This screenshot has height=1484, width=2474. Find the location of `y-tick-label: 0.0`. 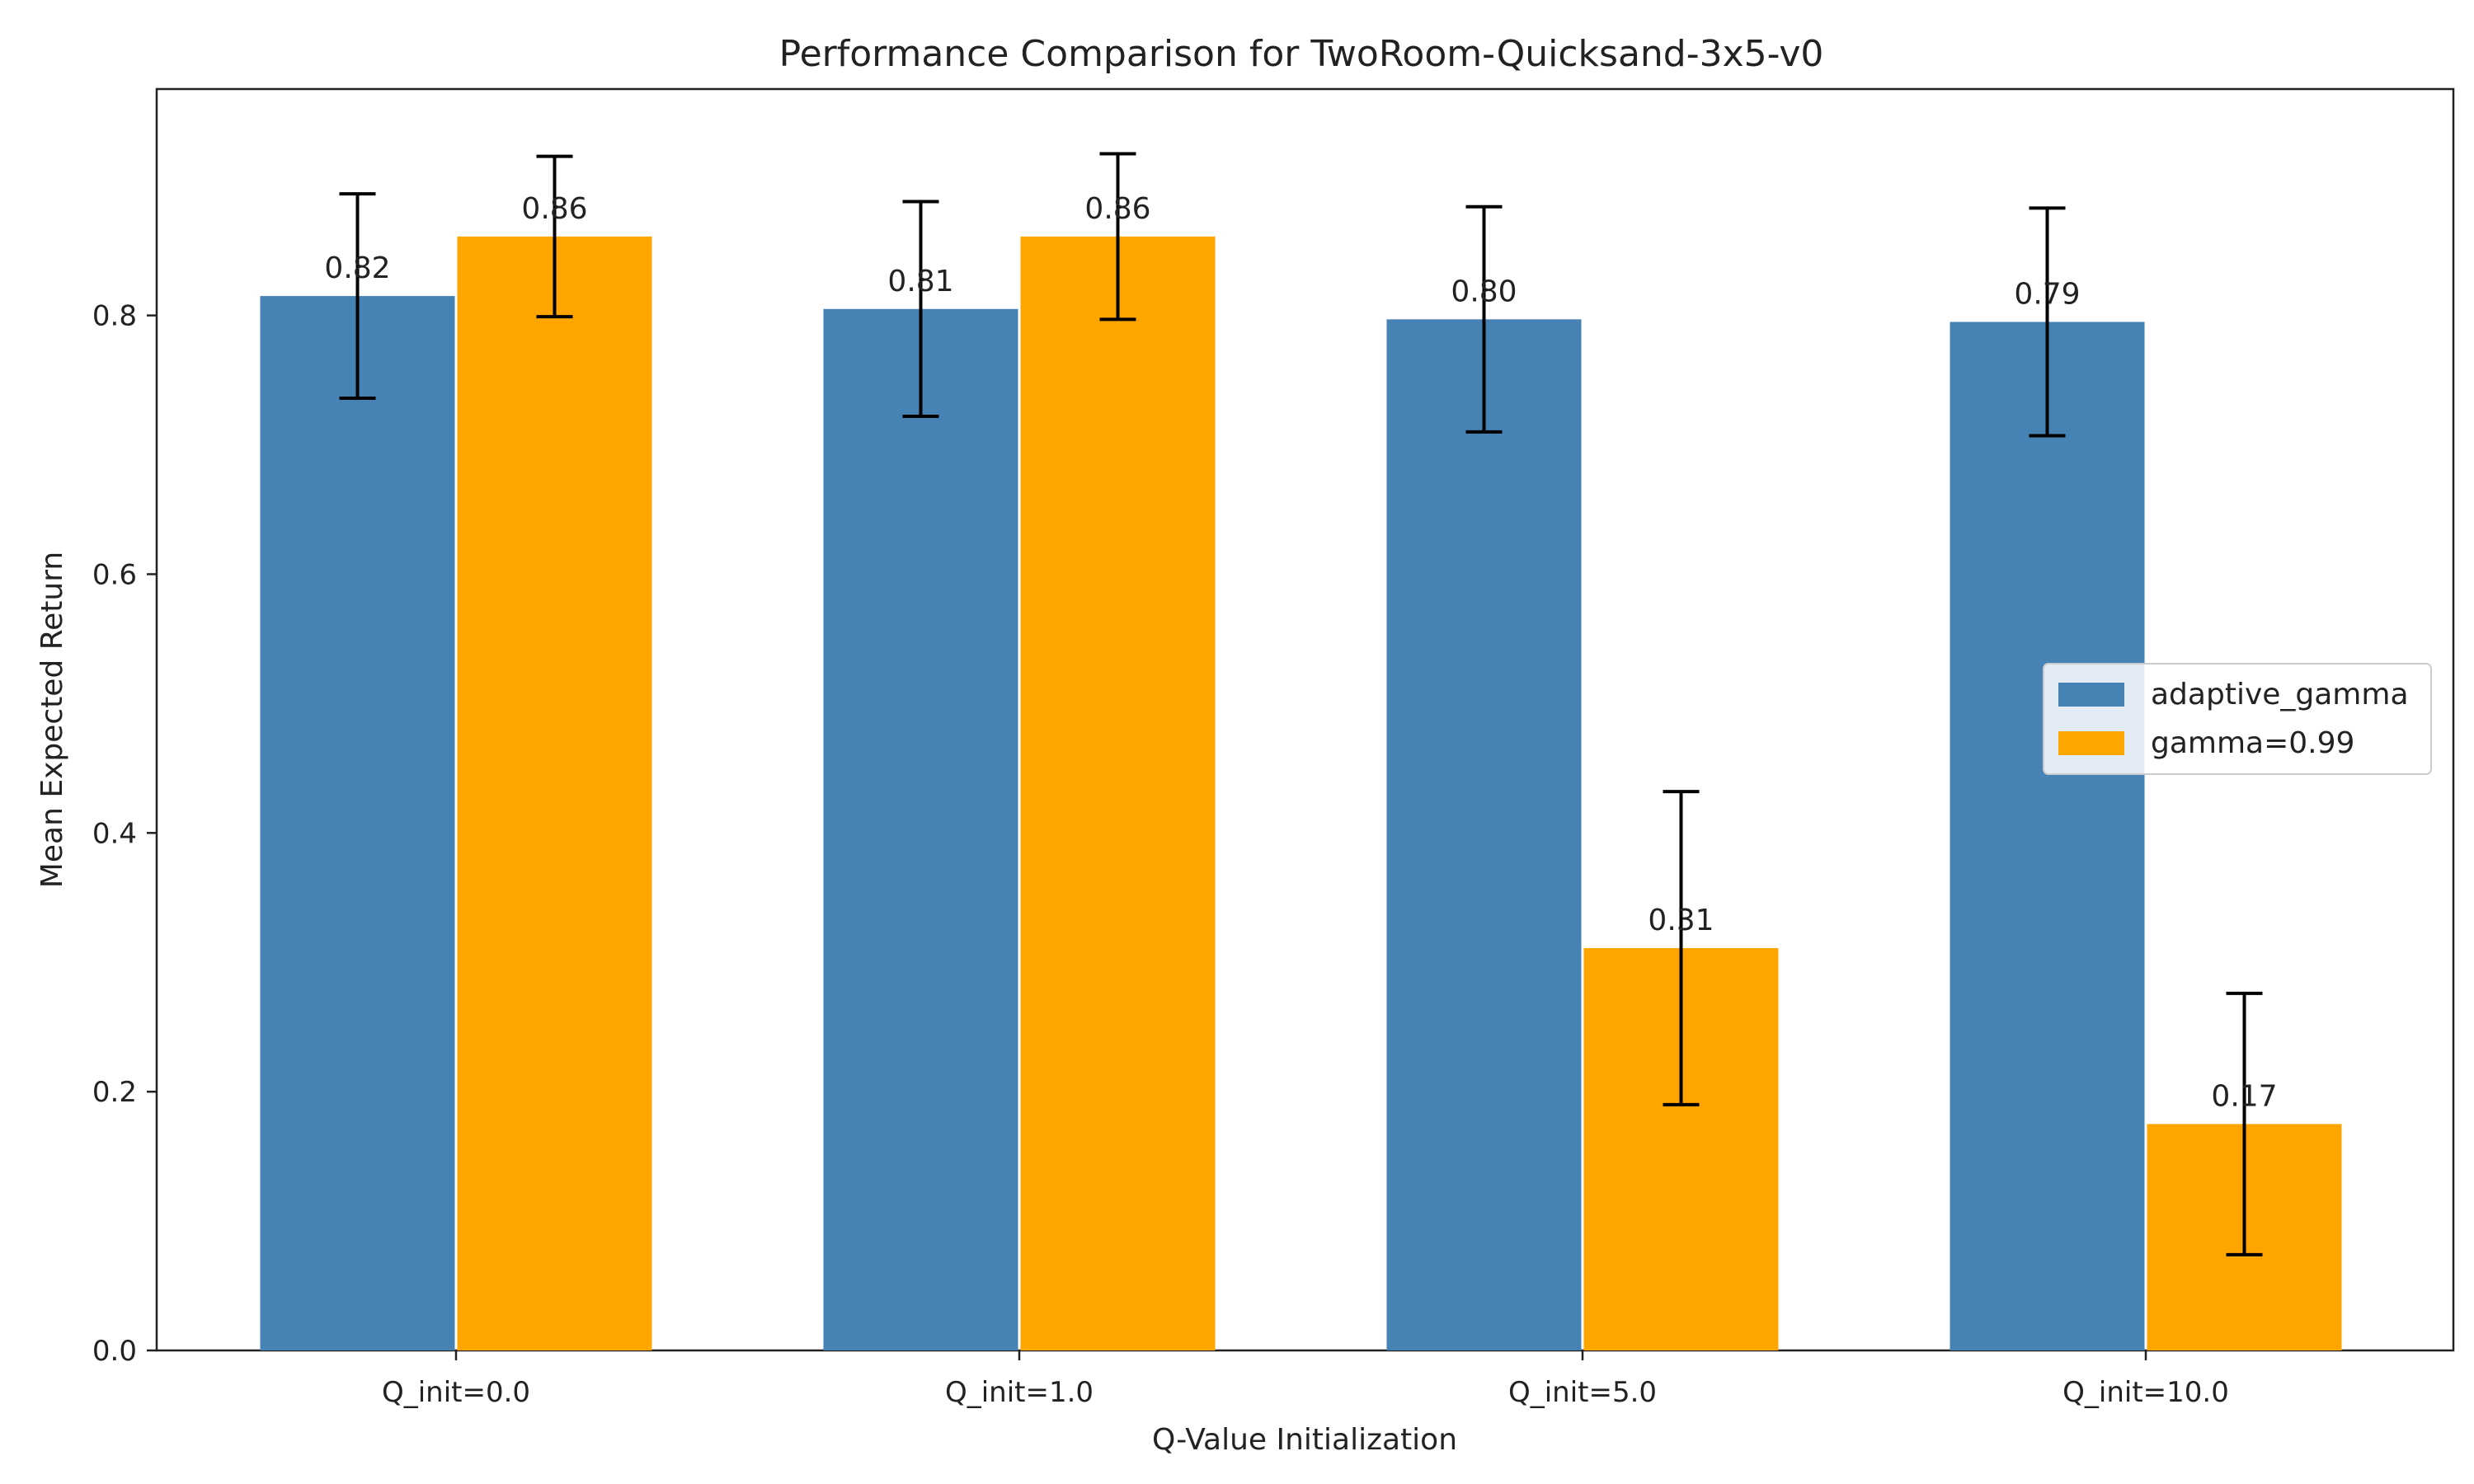

y-tick-label: 0.0 is located at coordinates (114, 1351).